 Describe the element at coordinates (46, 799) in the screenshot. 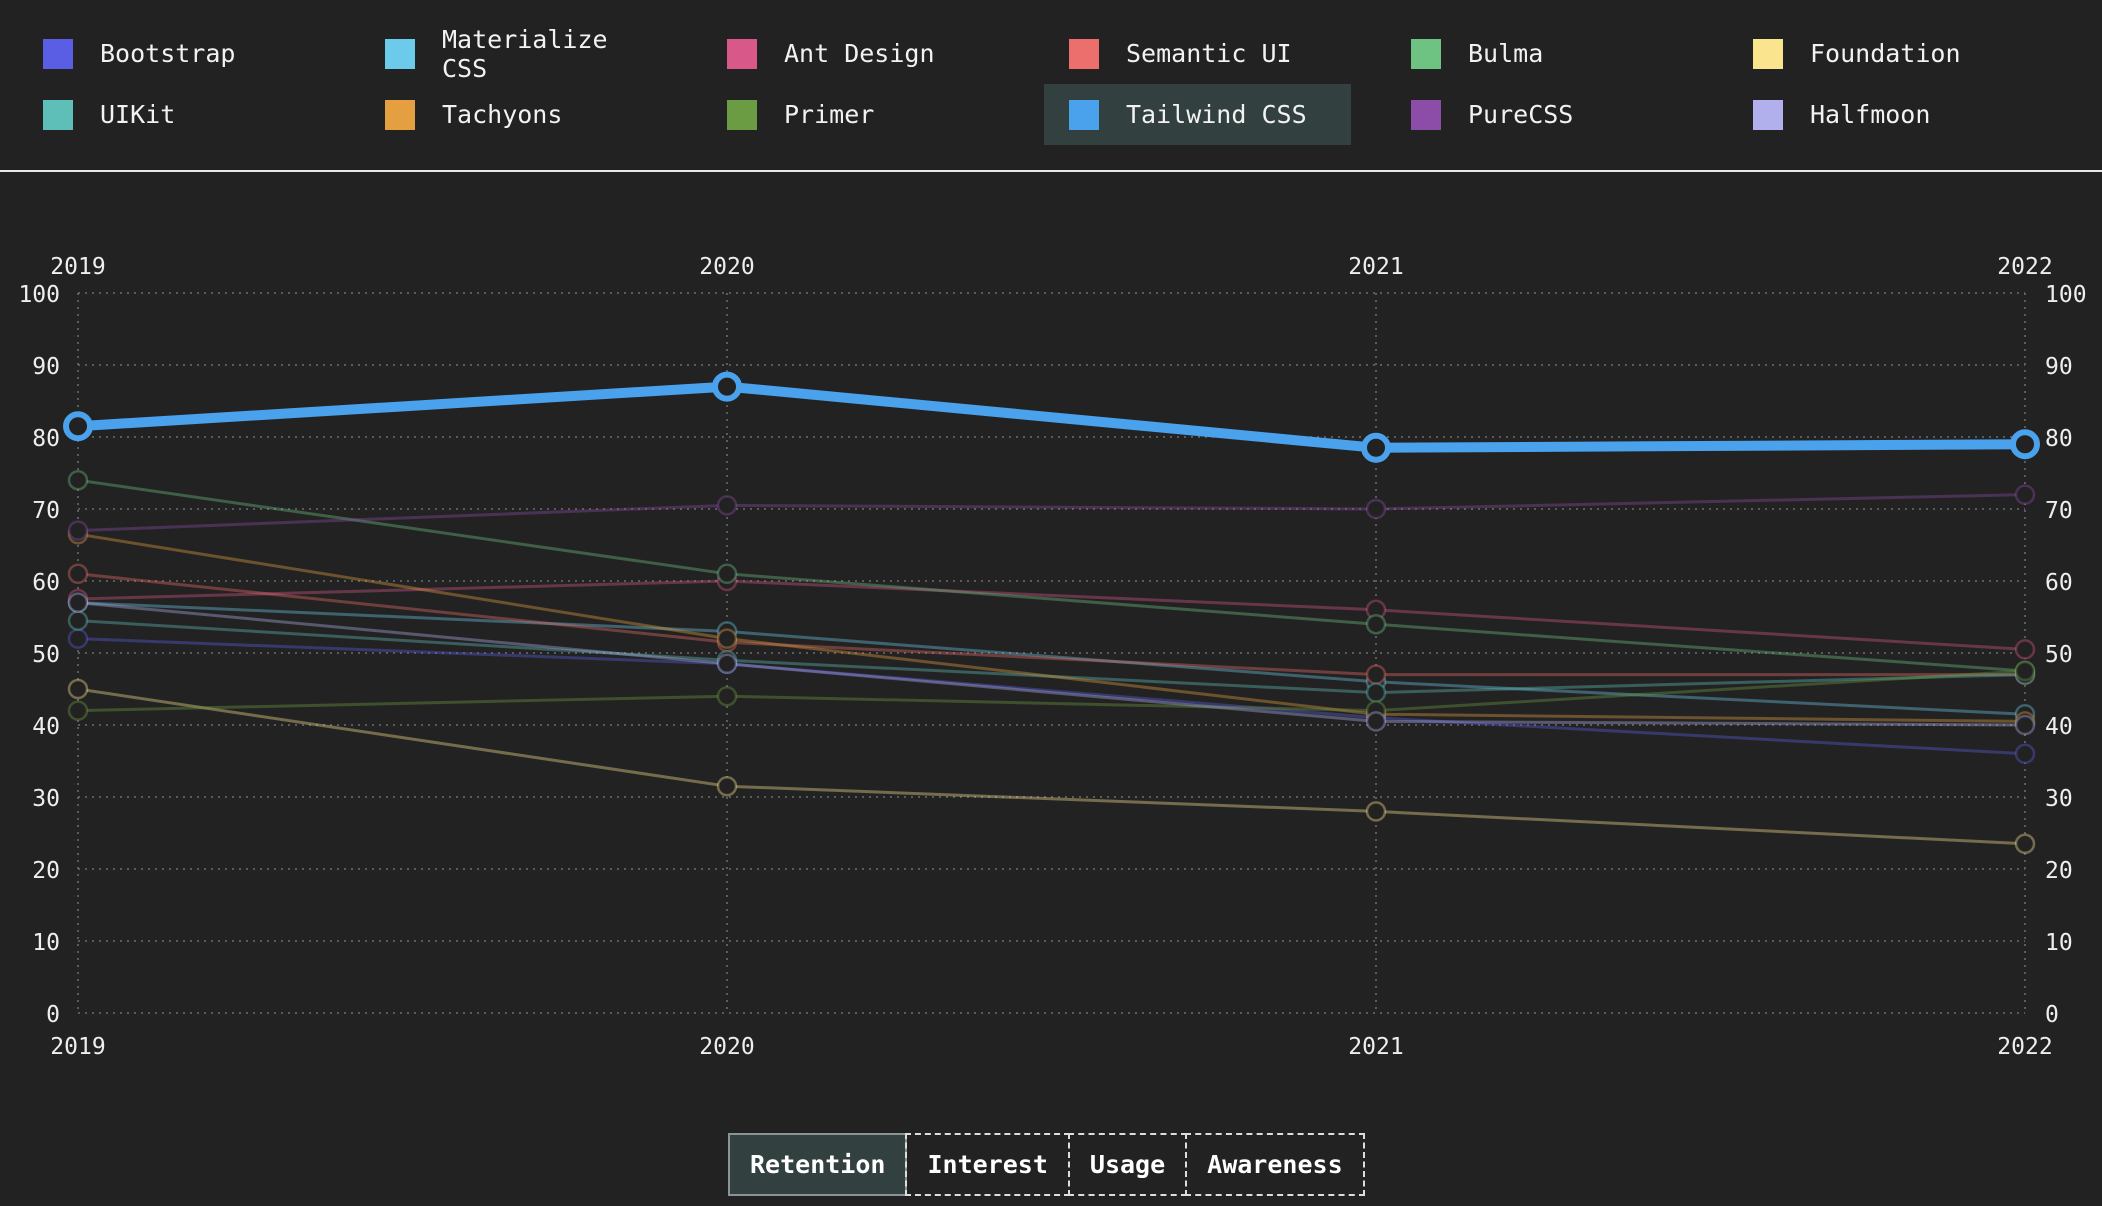

I see `y-tick-label-left: 30` at that location.